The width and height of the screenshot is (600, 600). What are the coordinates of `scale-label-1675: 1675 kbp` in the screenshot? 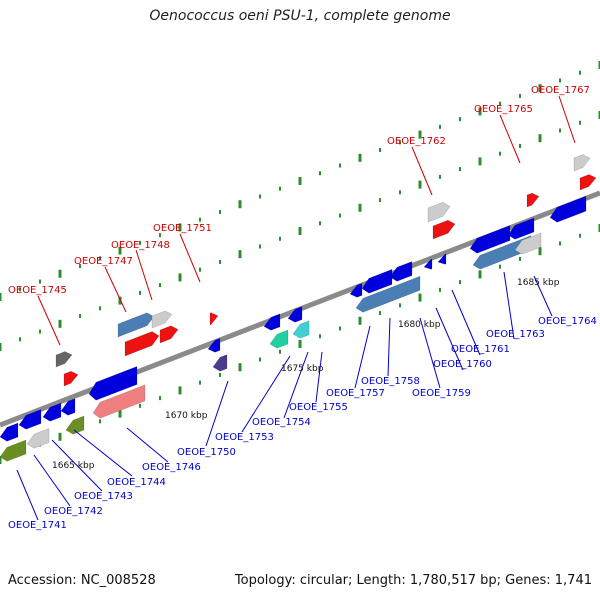 It's located at (302, 369).